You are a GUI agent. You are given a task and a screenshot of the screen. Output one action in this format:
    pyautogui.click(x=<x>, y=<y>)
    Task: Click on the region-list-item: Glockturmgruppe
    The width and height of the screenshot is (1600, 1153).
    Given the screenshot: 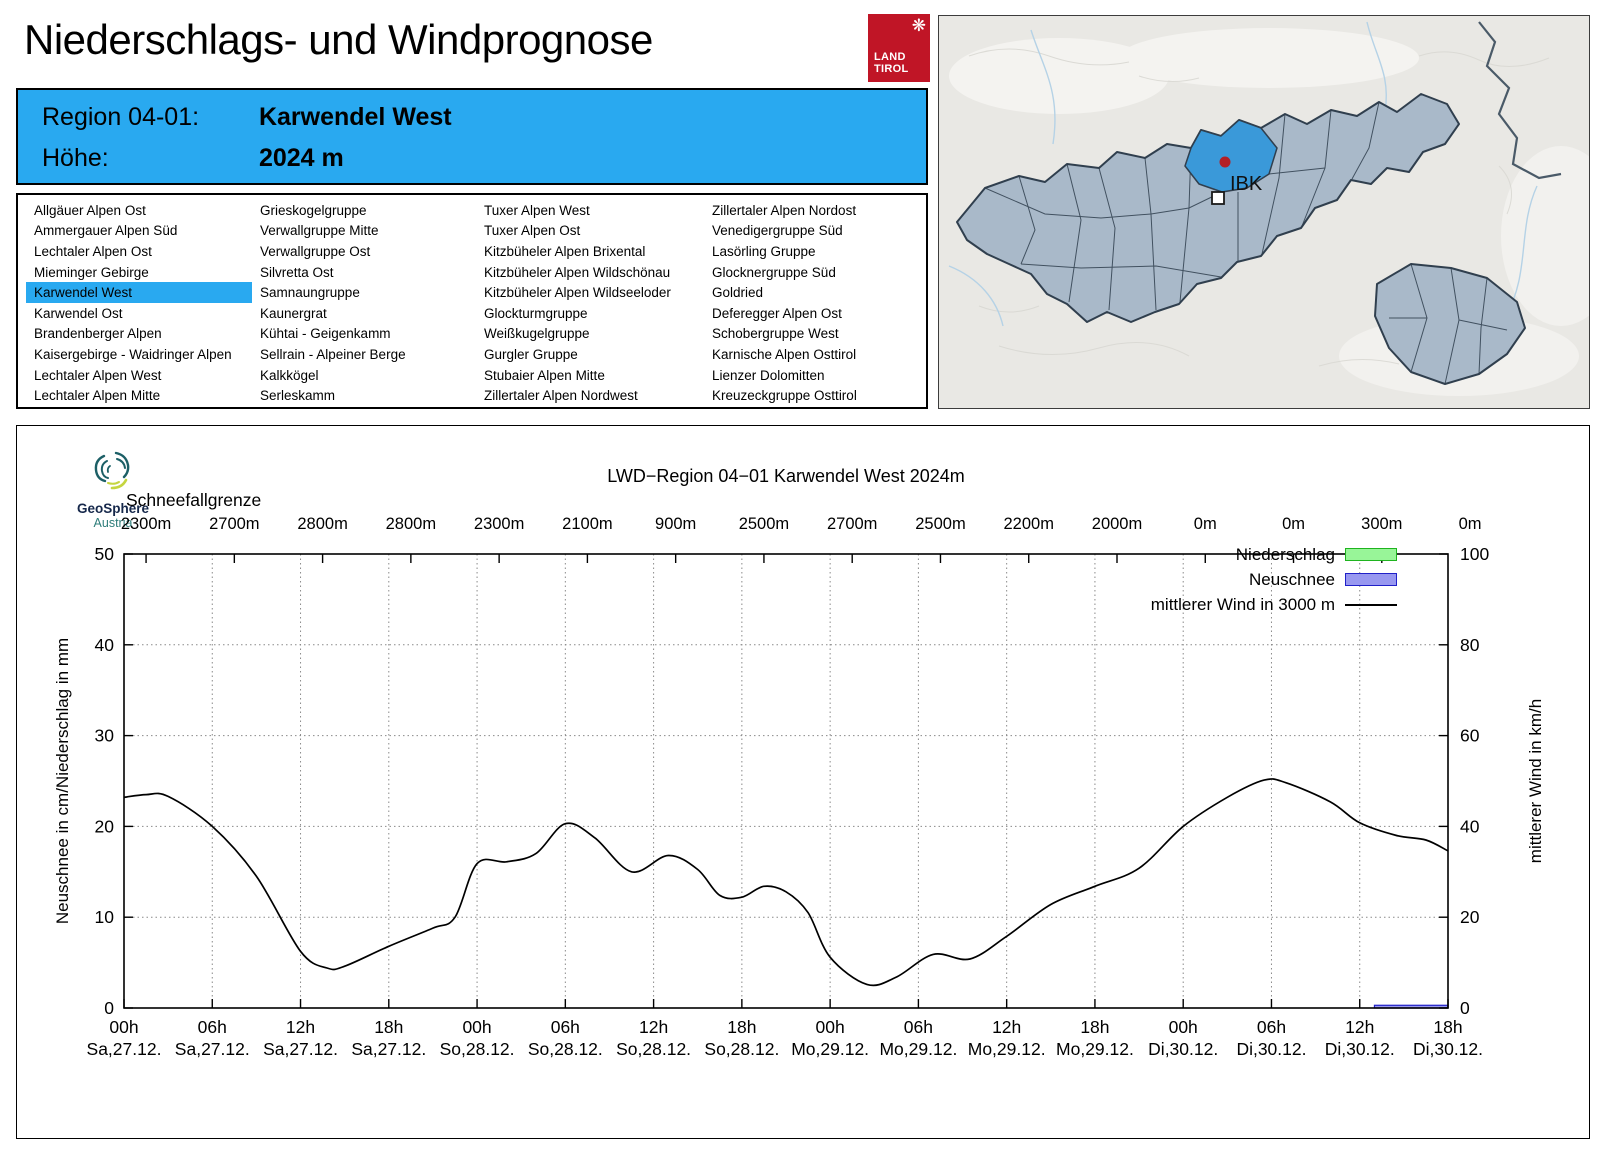 What is the action you would take?
    pyautogui.click(x=536, y=313)
    